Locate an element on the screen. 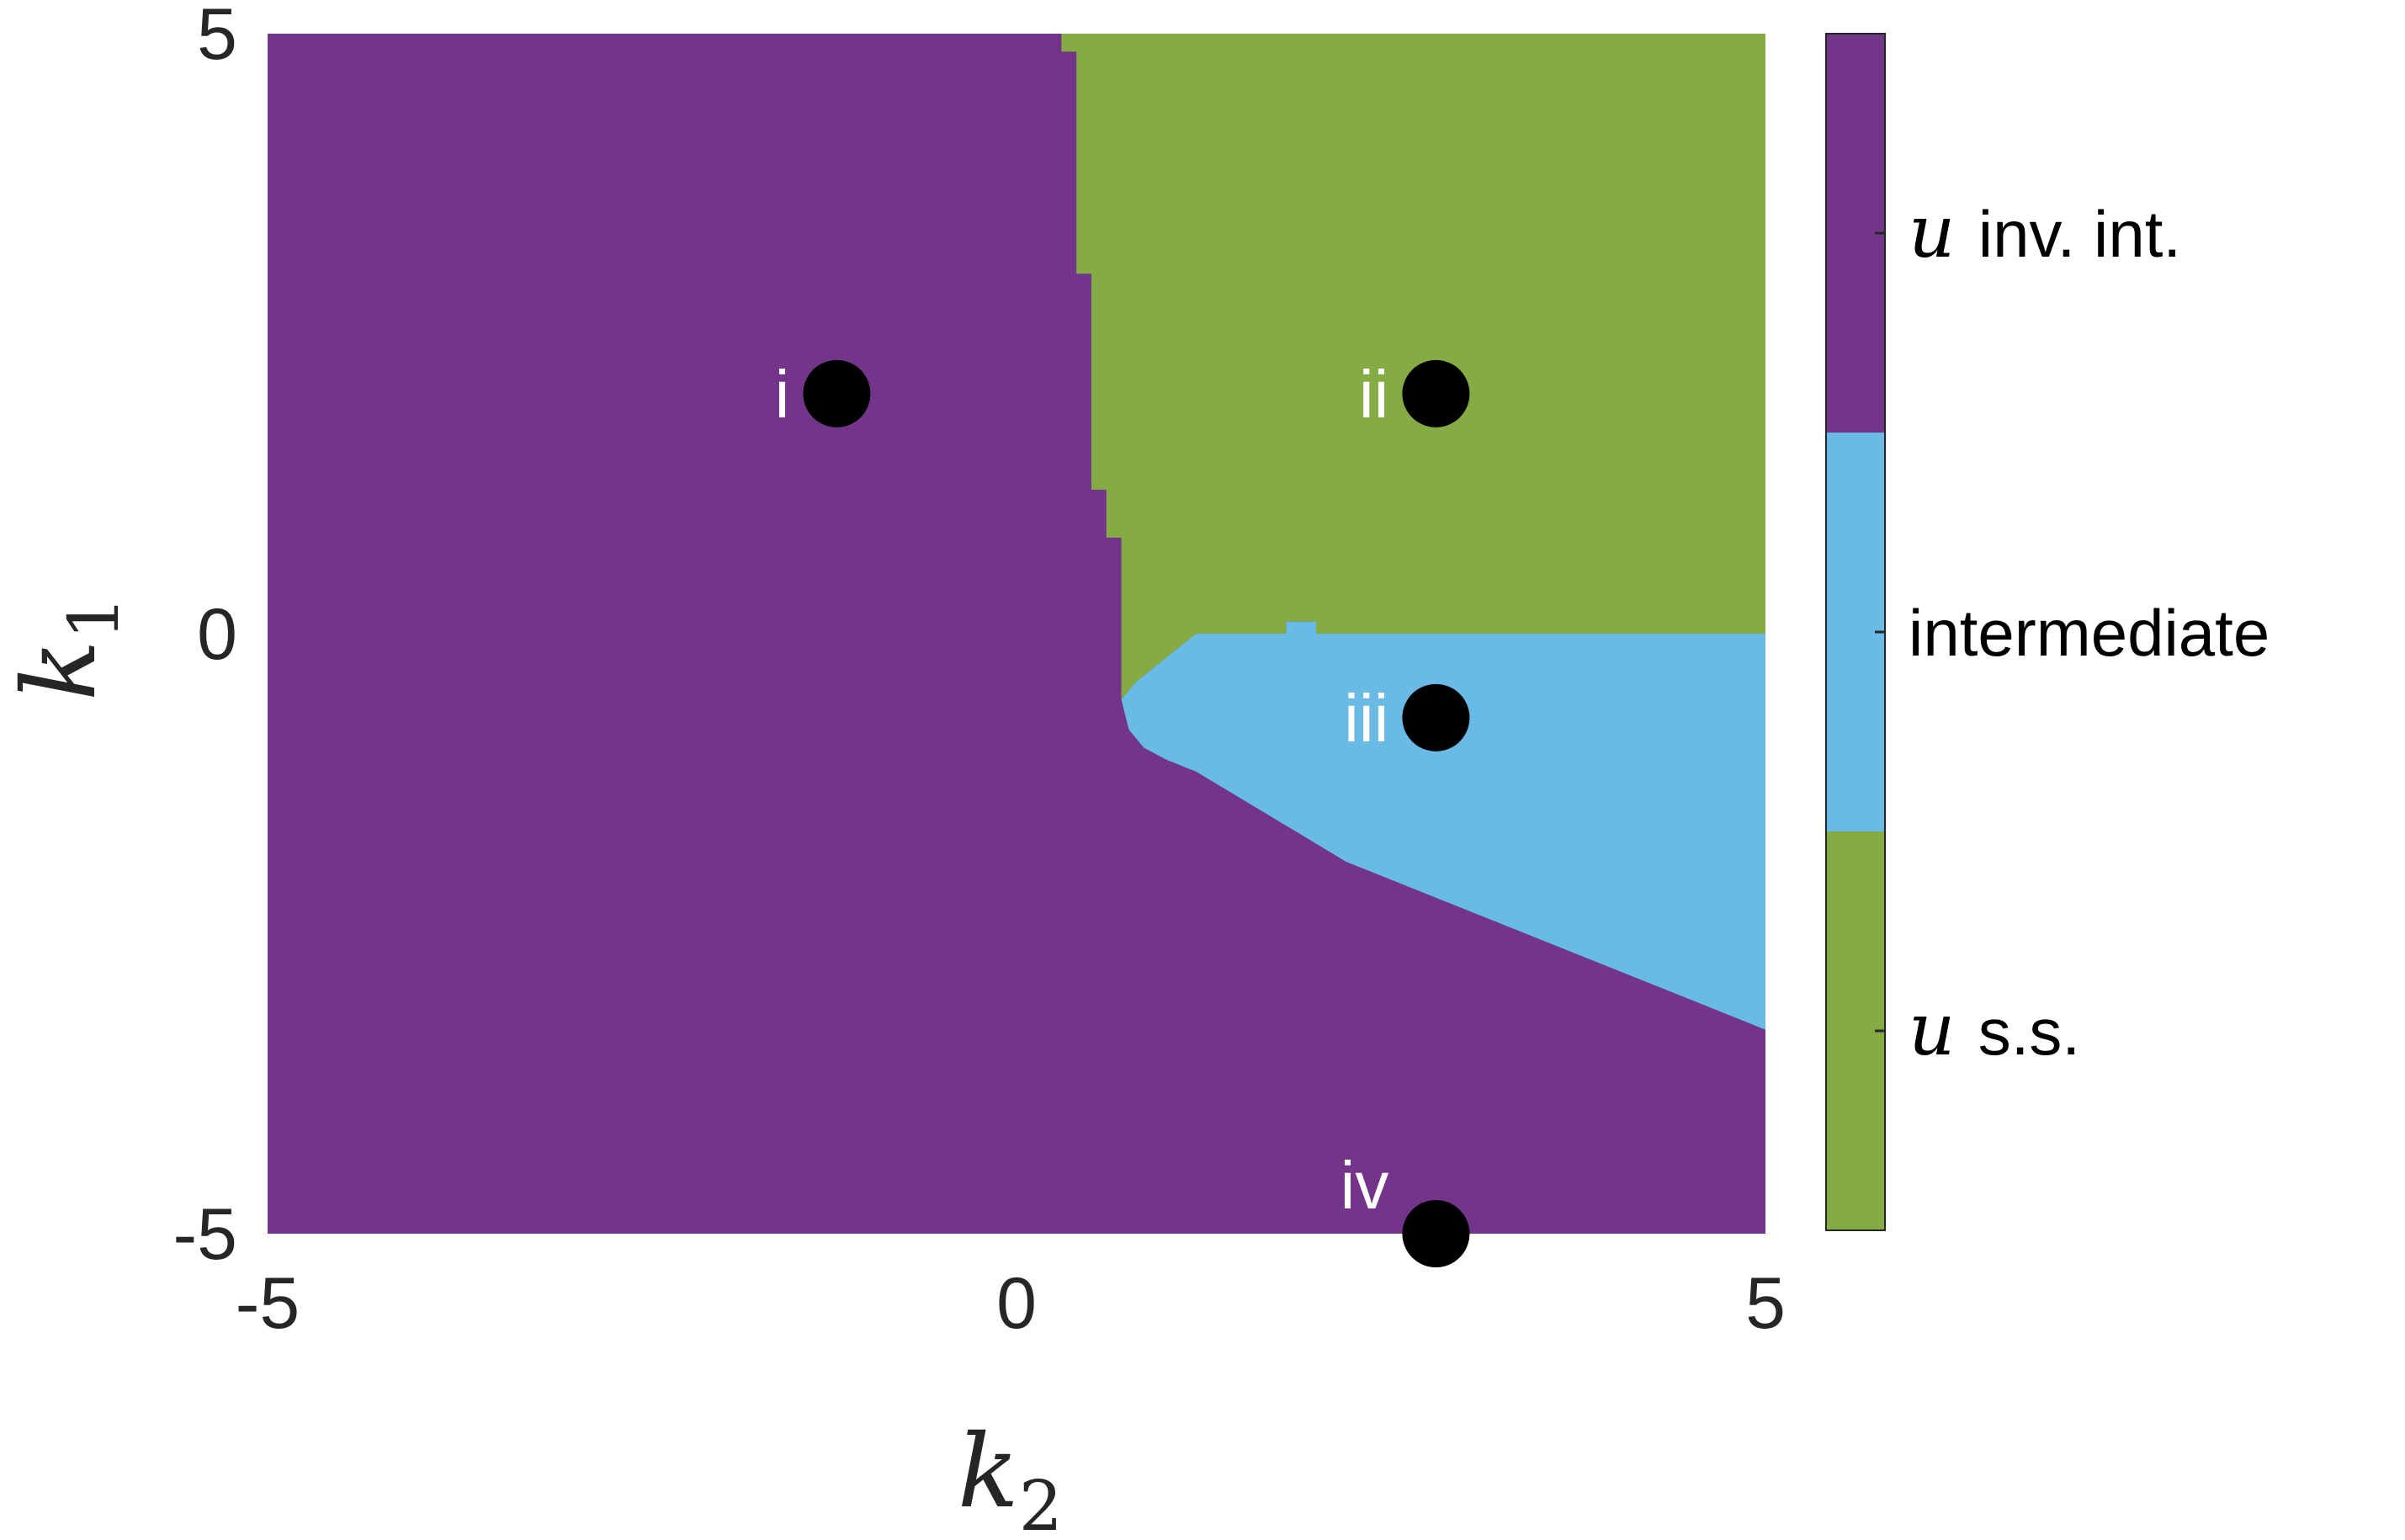 The width and height of the screenshot is (2405, 1540). x-tick-label: -5 is located at coordinates (268, 1303).